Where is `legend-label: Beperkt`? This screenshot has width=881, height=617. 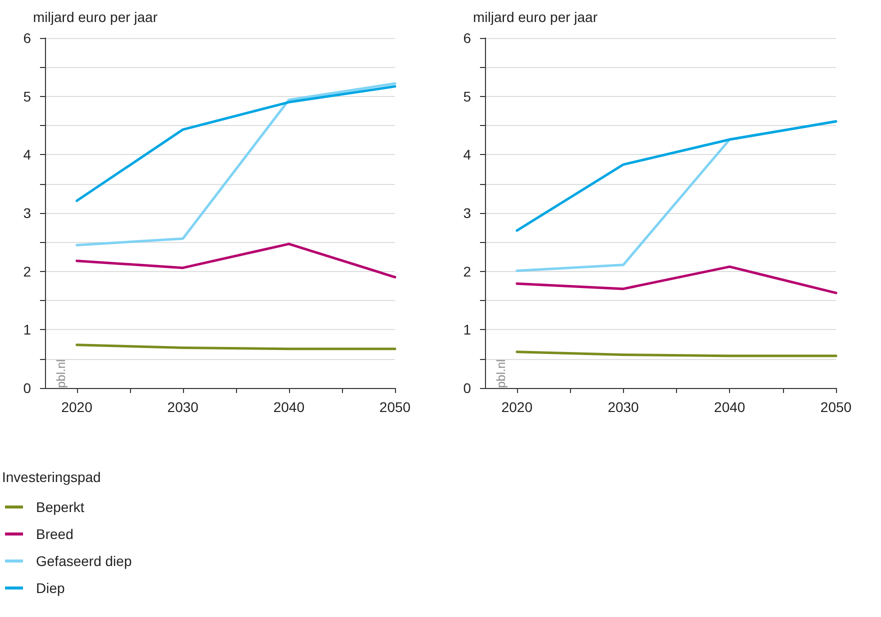 legend-label: Beperkt is located at coordinates (60, 507).